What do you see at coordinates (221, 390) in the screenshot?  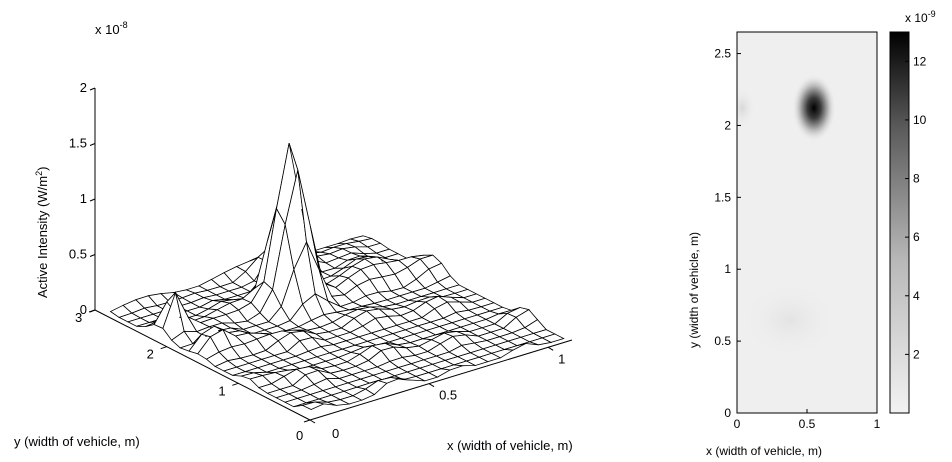 I see `surface-y-tick-label: 1` at bounding box center [221, 390].